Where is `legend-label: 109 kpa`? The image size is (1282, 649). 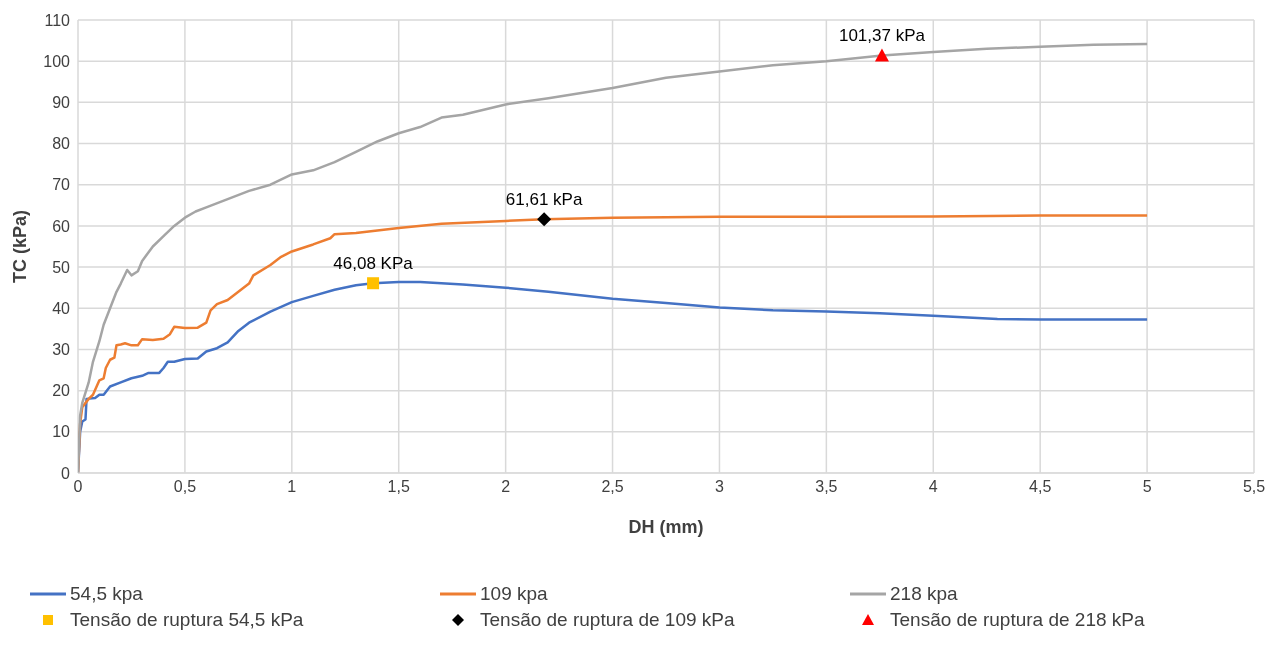
legend-label: 109 kpa is located at coordinates (514, 594).